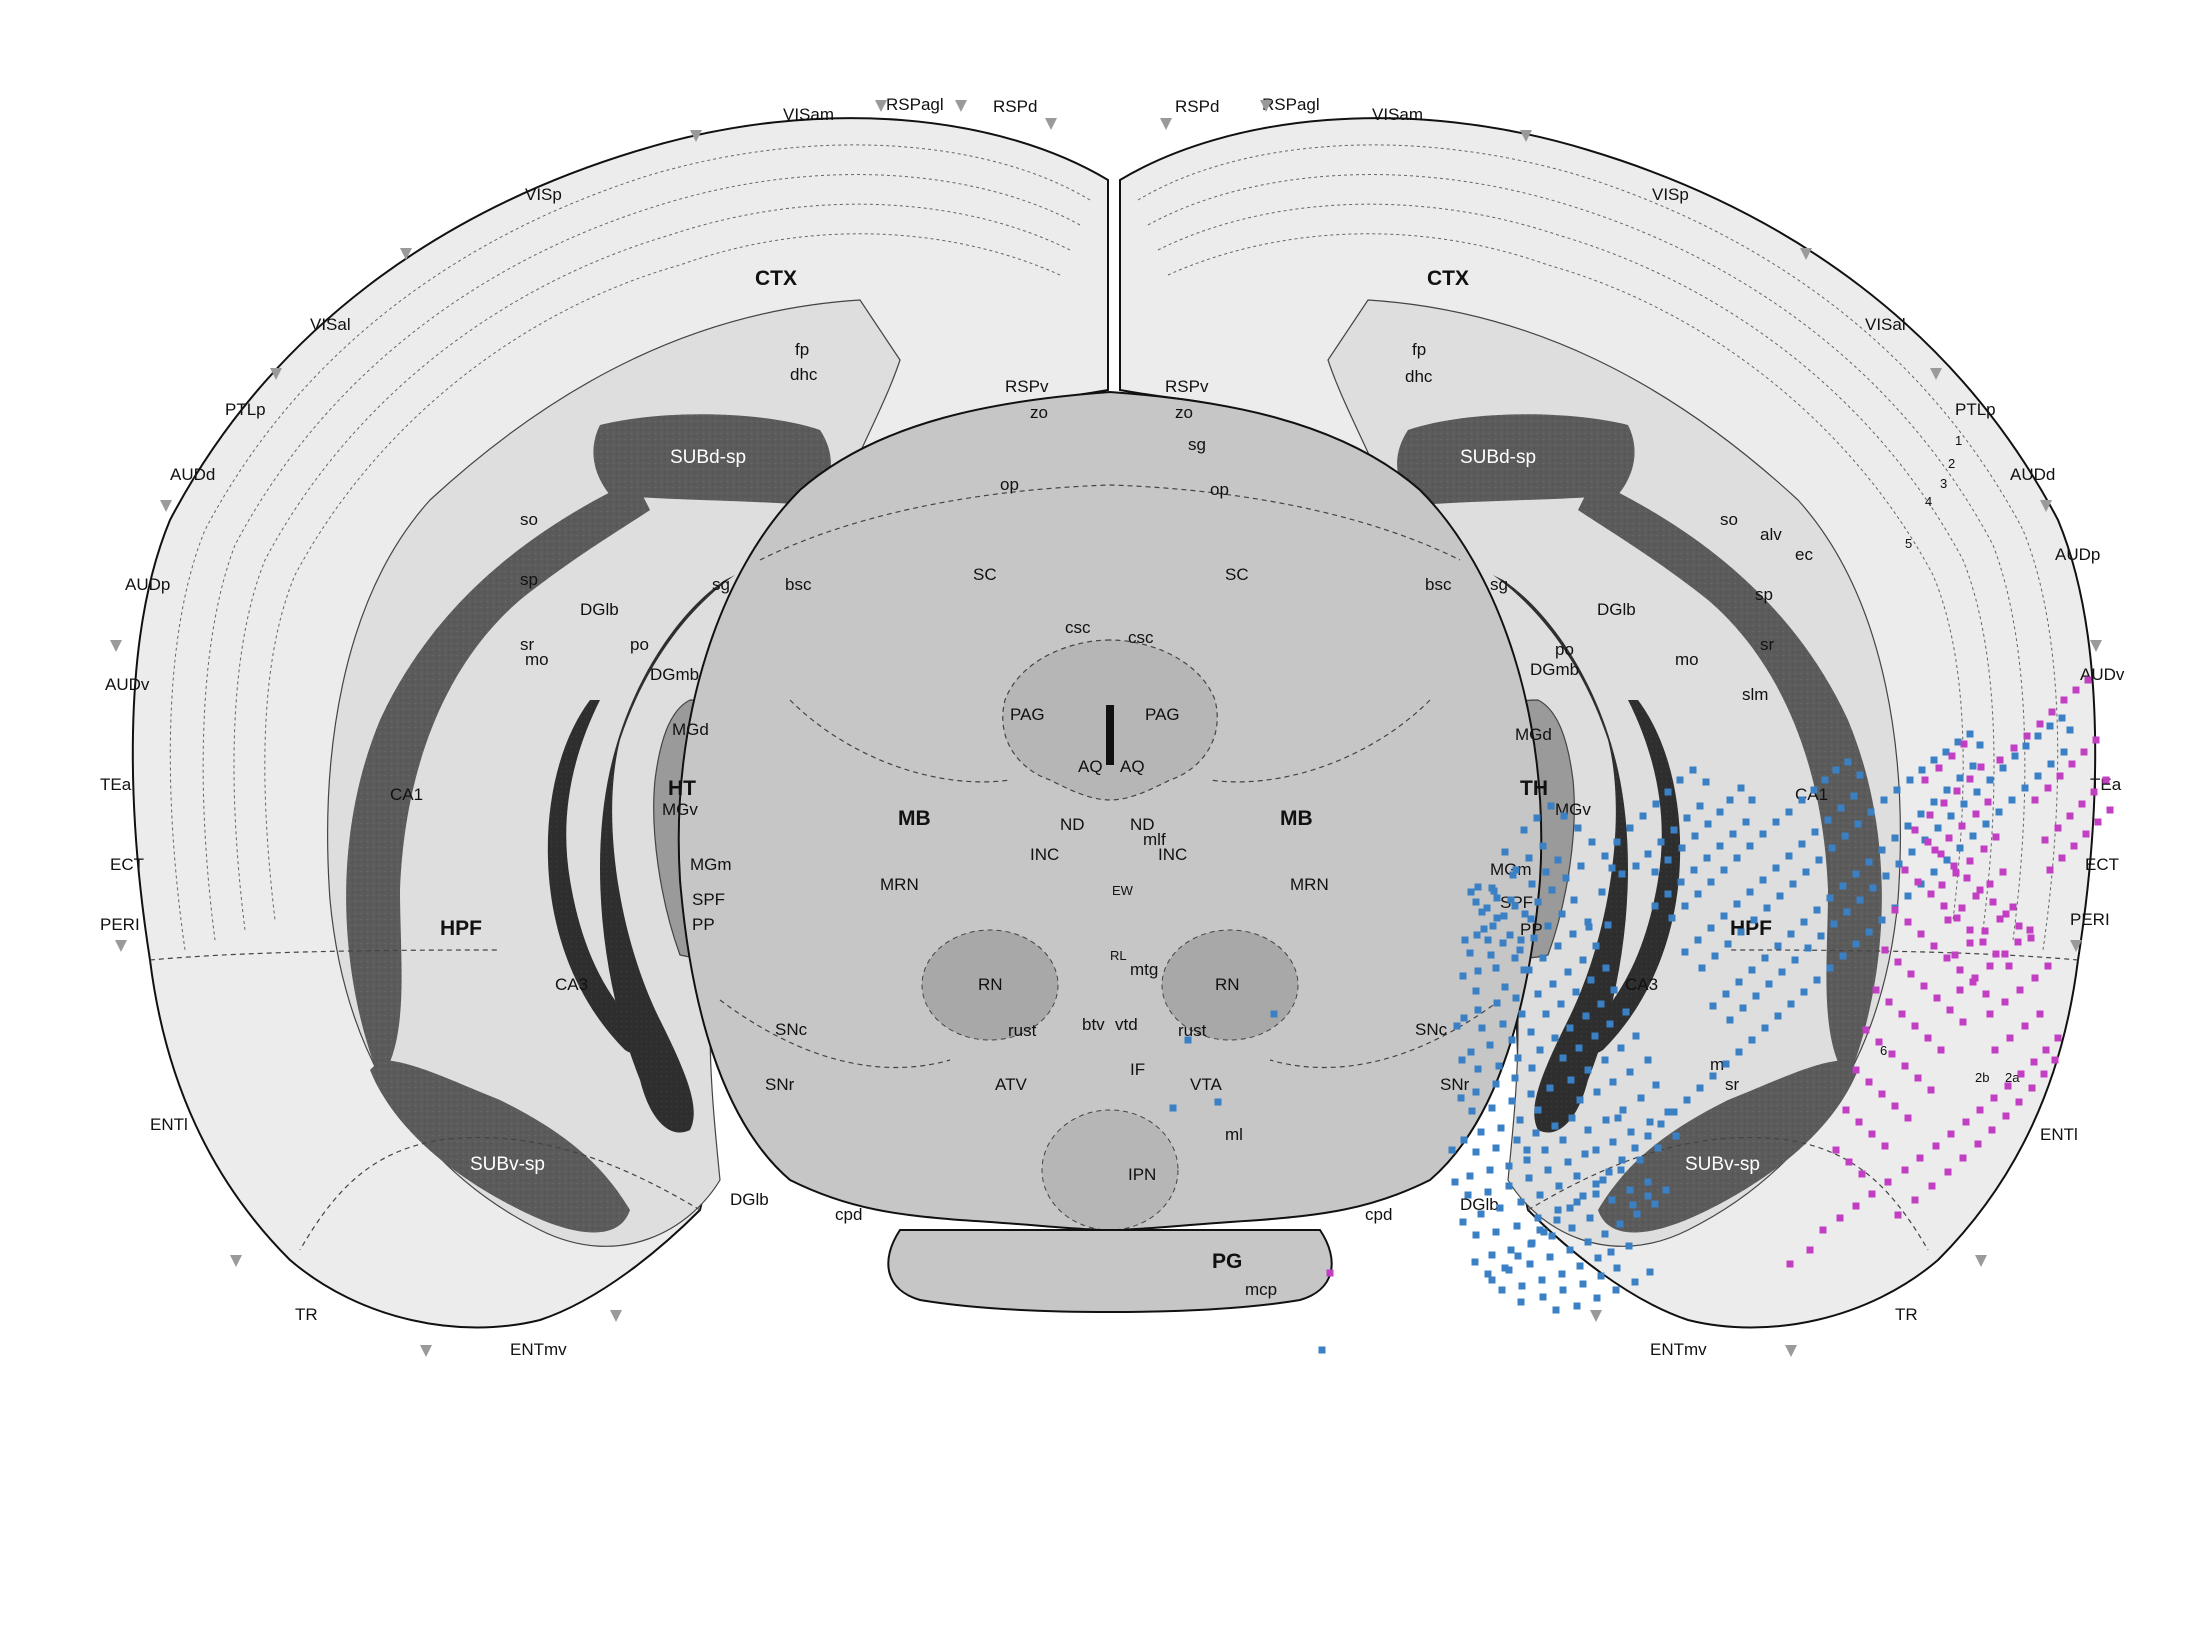 This screenshot has height=1652, width=2207. What do you see at coordinates (1123, 890) in the screenshot?
I see `ew-label: EW` at bounding box center [1123, 890].